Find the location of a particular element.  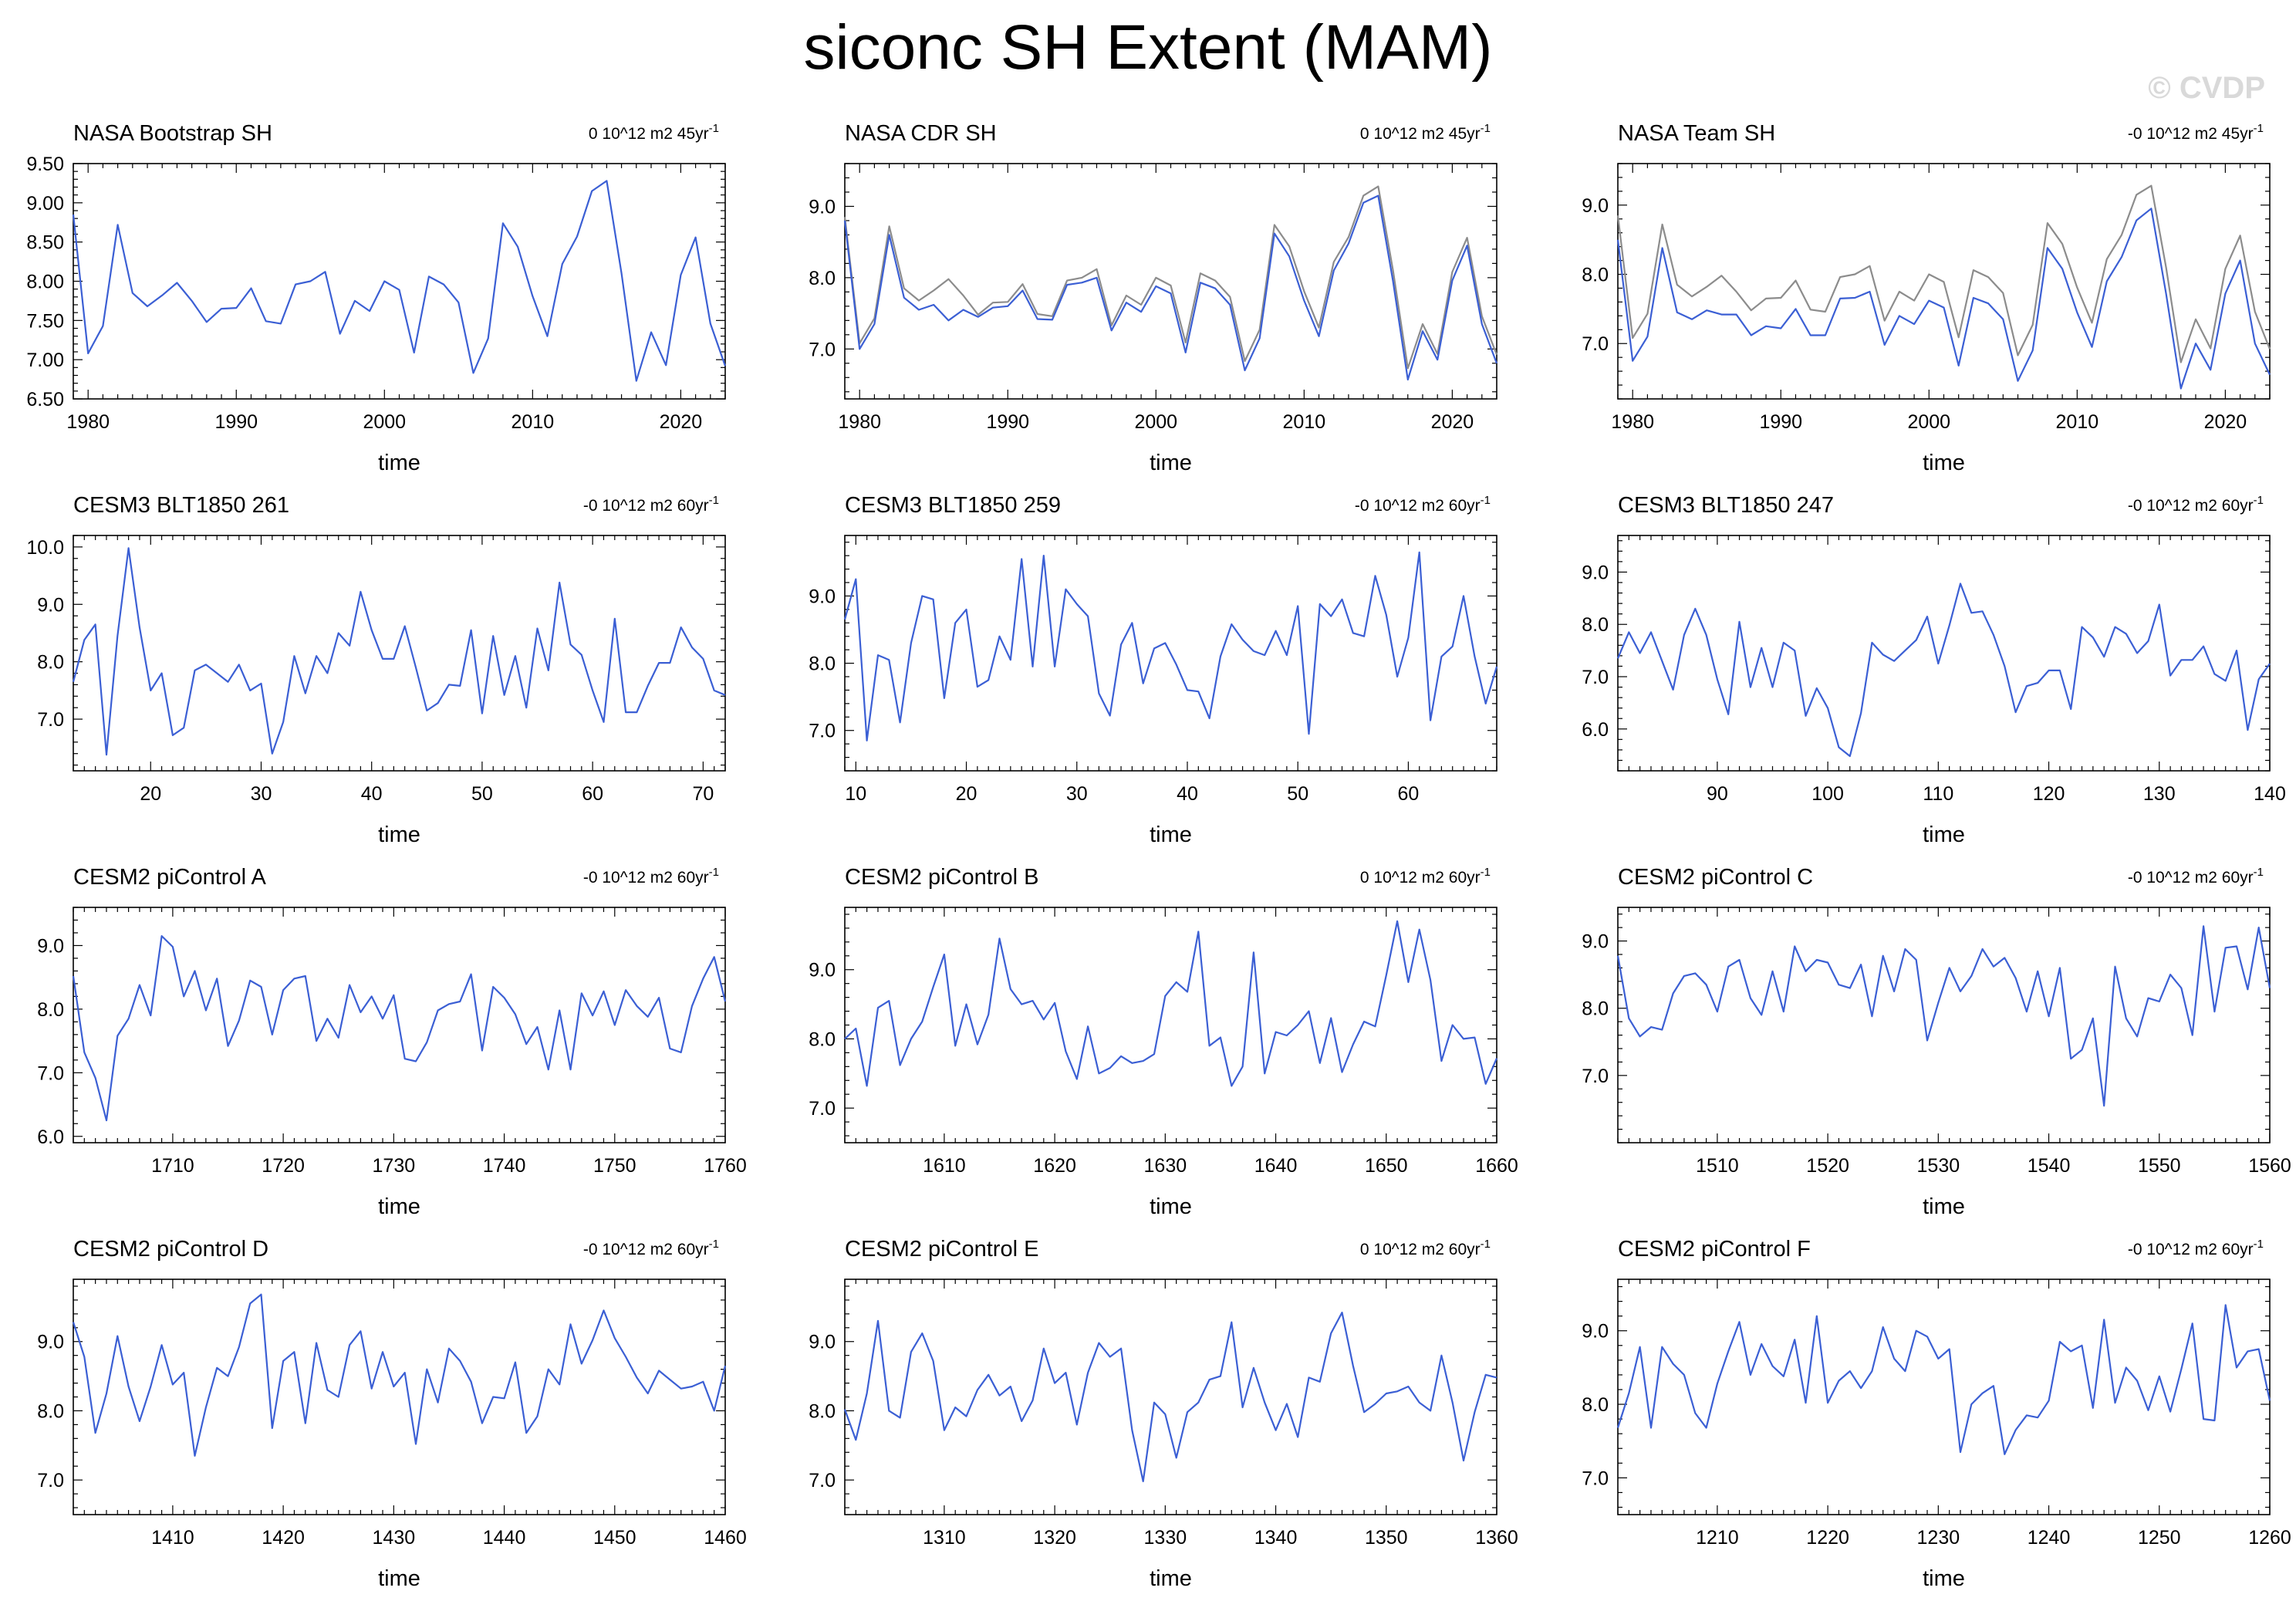

x-tick-label: 50 is located at coordinates (1297, 794).